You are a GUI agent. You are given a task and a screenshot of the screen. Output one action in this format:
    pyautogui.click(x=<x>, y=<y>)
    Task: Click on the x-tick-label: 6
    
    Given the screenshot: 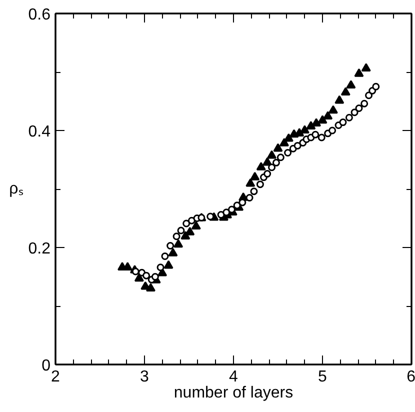 What is the action you would take?
    pyautogui.click(x=410, y=377)
    